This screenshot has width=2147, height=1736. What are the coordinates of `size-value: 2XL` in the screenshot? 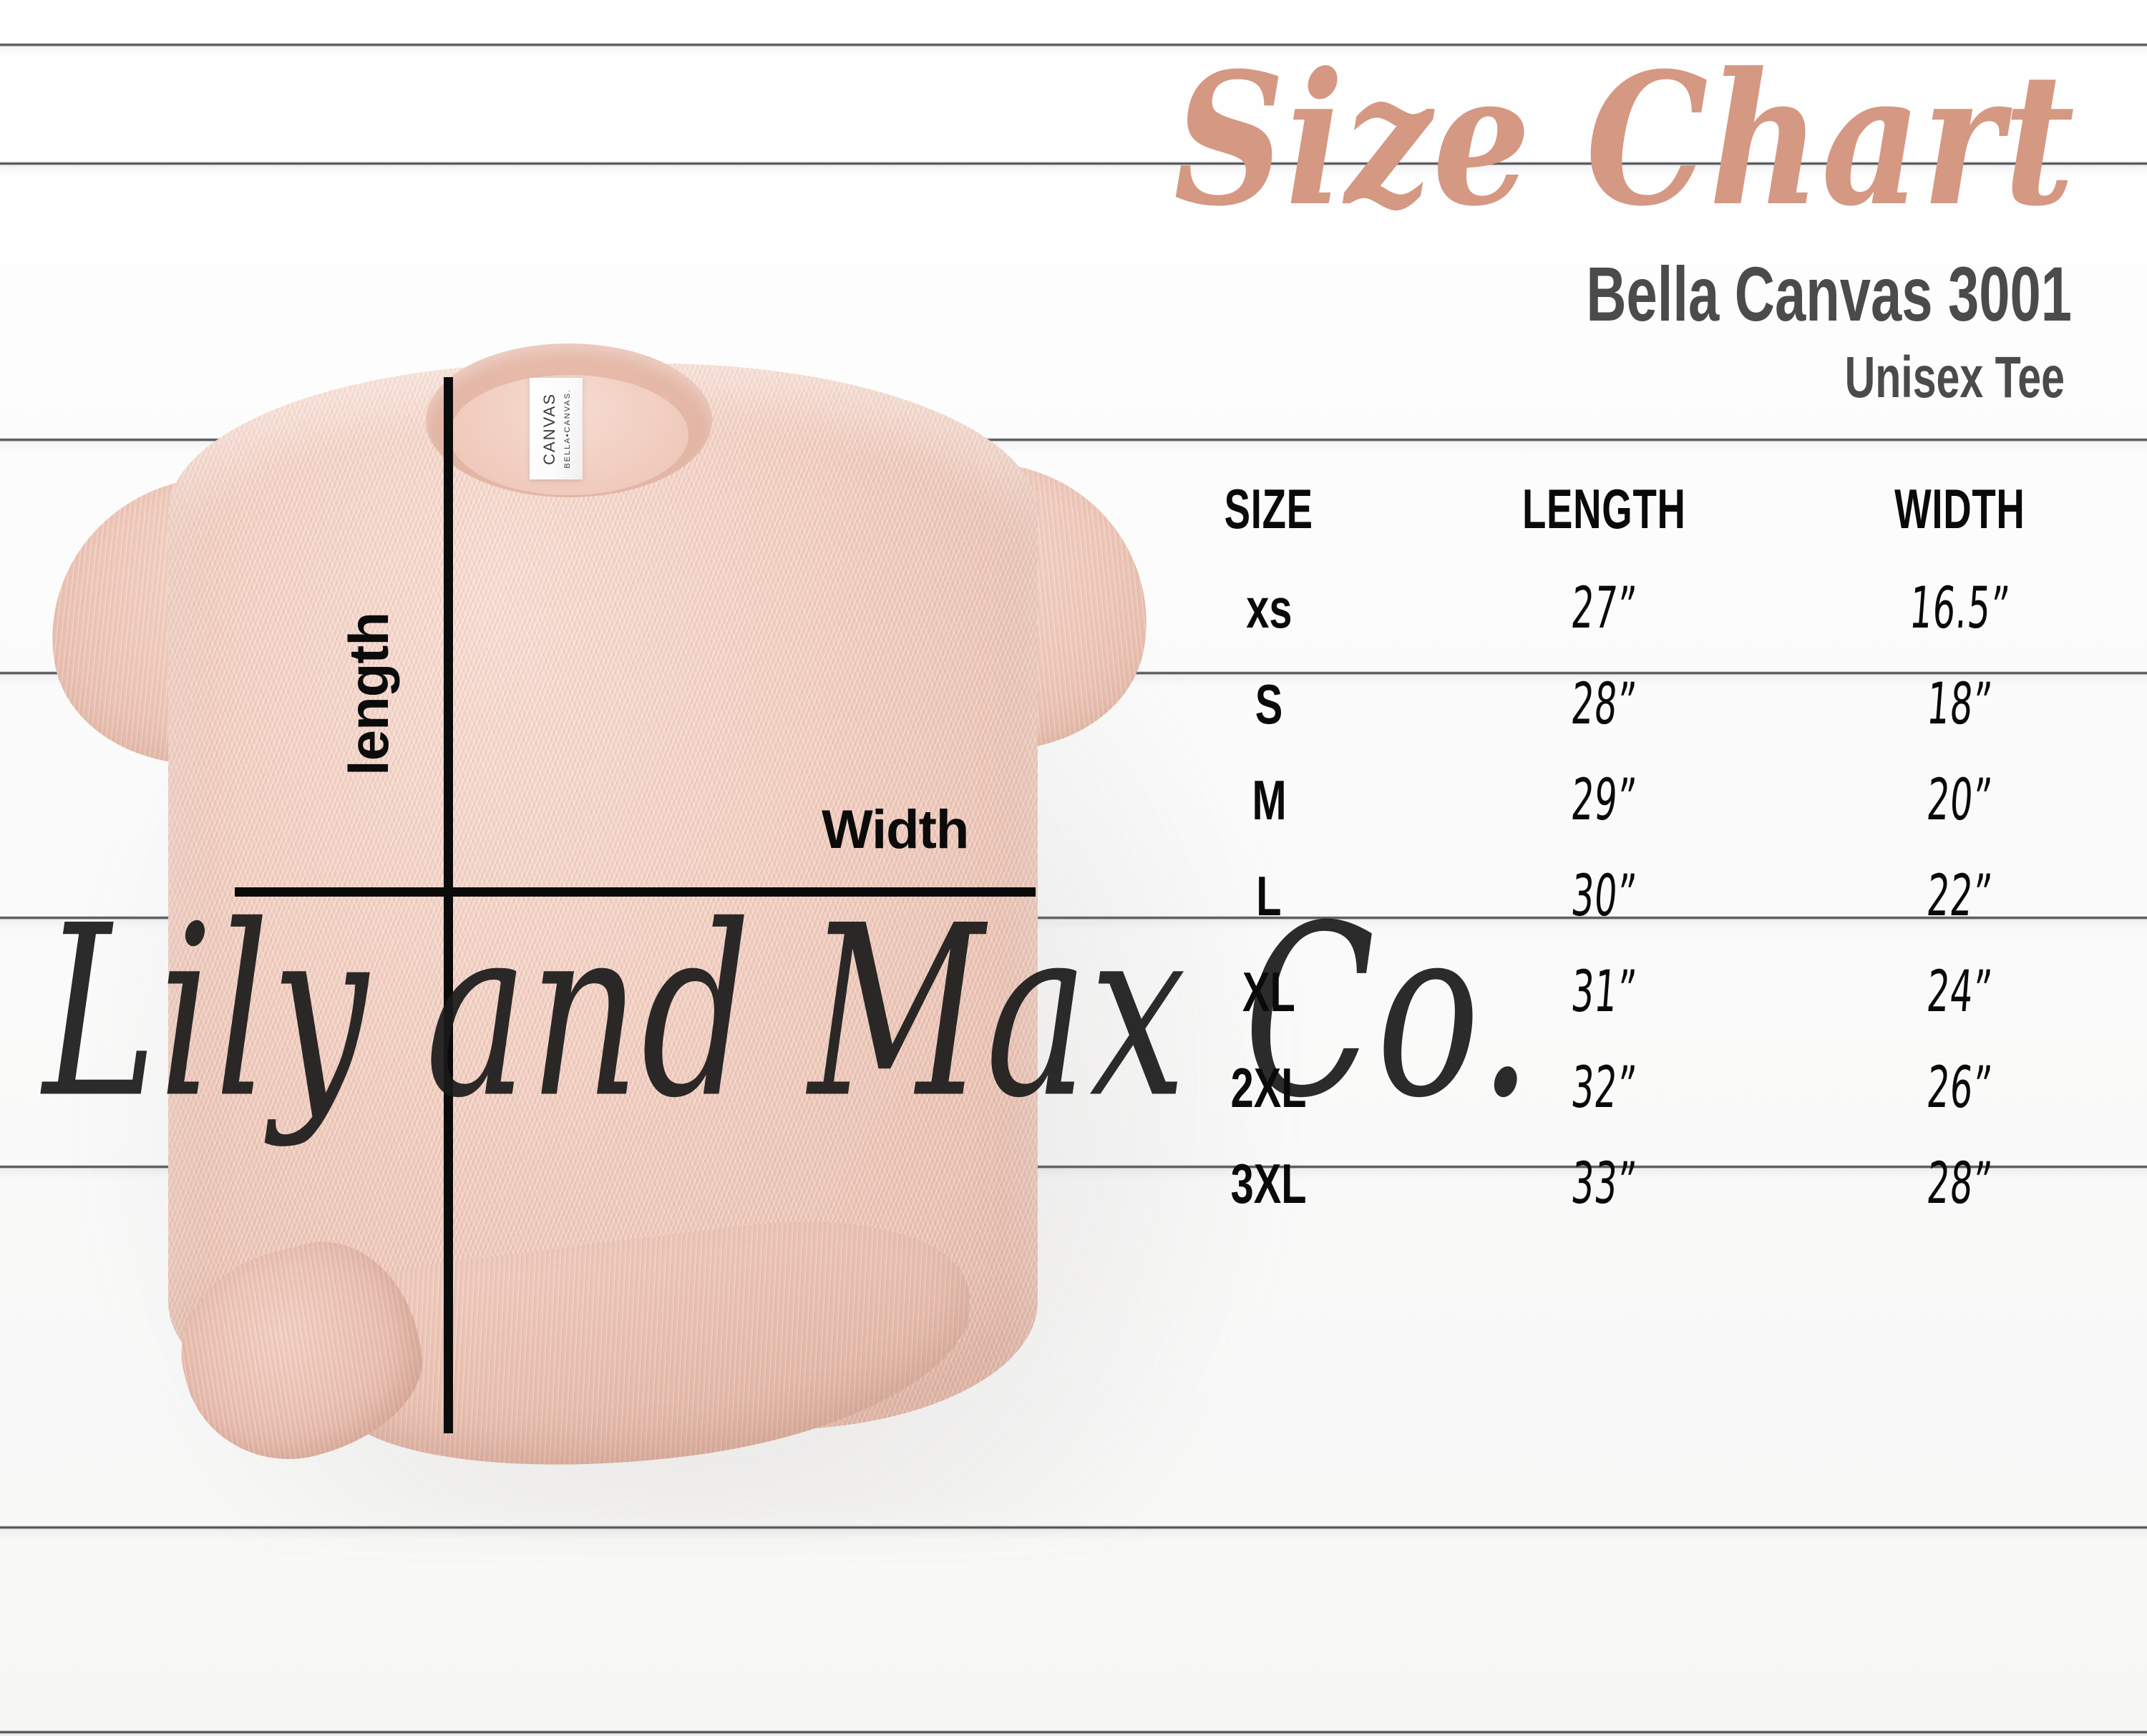 It's located at (1269, 1087).